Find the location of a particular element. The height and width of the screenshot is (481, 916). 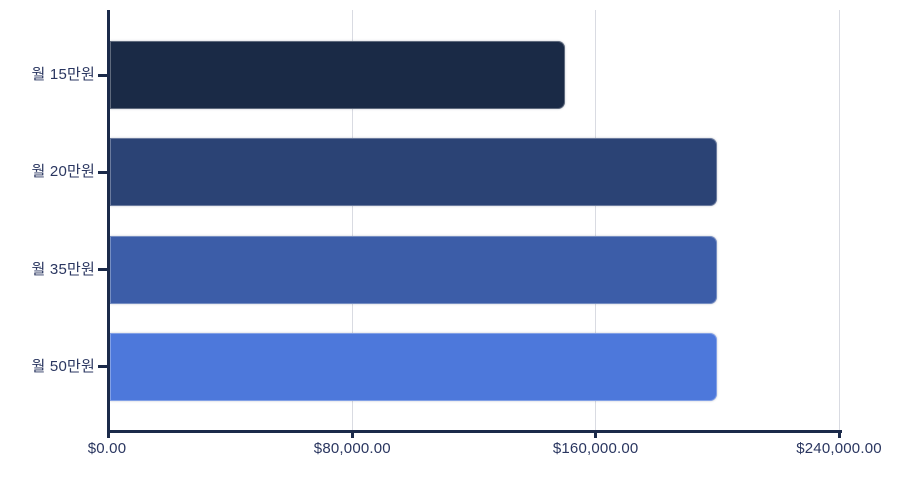

y-axis-label: 월 15만원 is located at coordinates (63, 74).